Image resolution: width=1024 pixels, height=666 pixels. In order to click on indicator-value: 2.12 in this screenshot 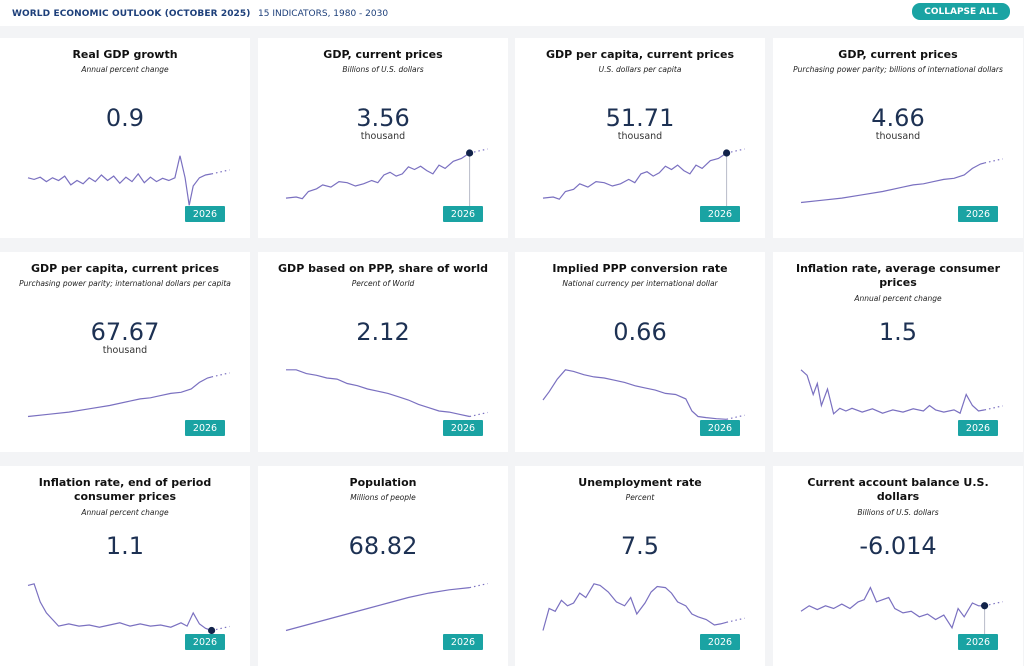, I will do `click(383, 332)`.